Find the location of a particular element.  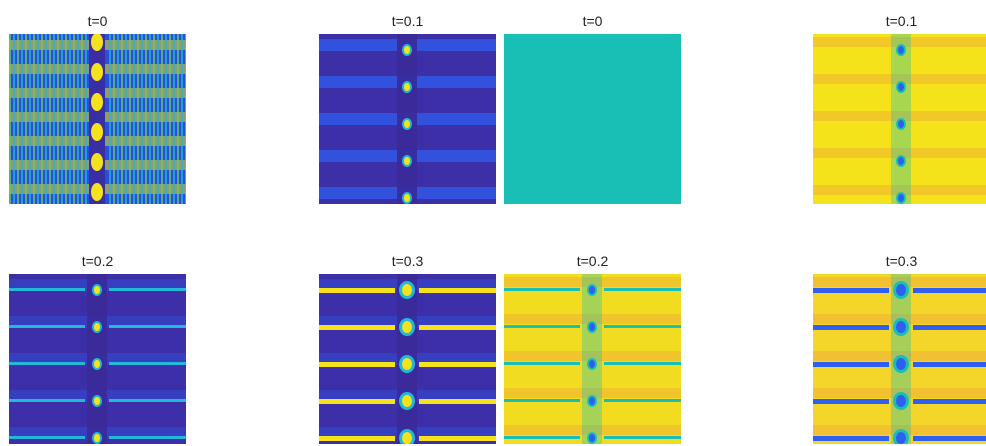

heatmap-column is located at coordinates (97, 119).